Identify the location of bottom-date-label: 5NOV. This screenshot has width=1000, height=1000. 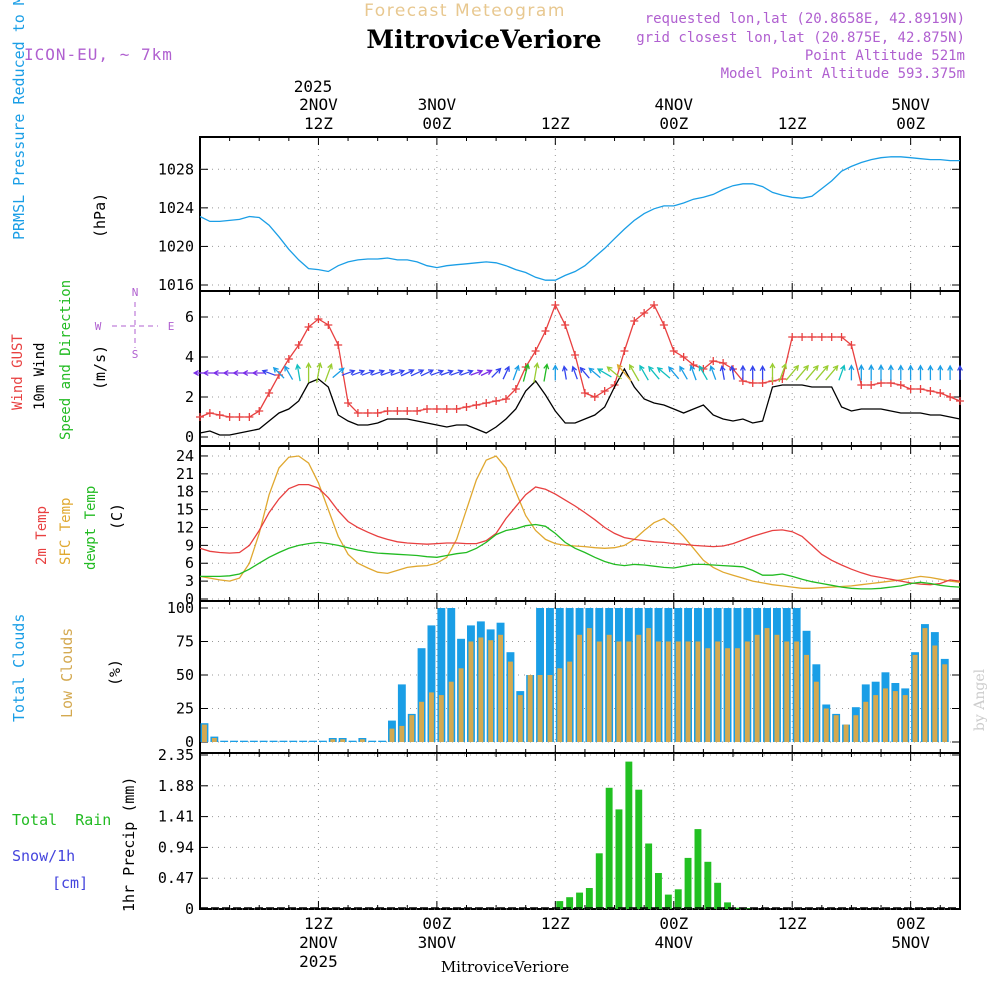
(910, 942).